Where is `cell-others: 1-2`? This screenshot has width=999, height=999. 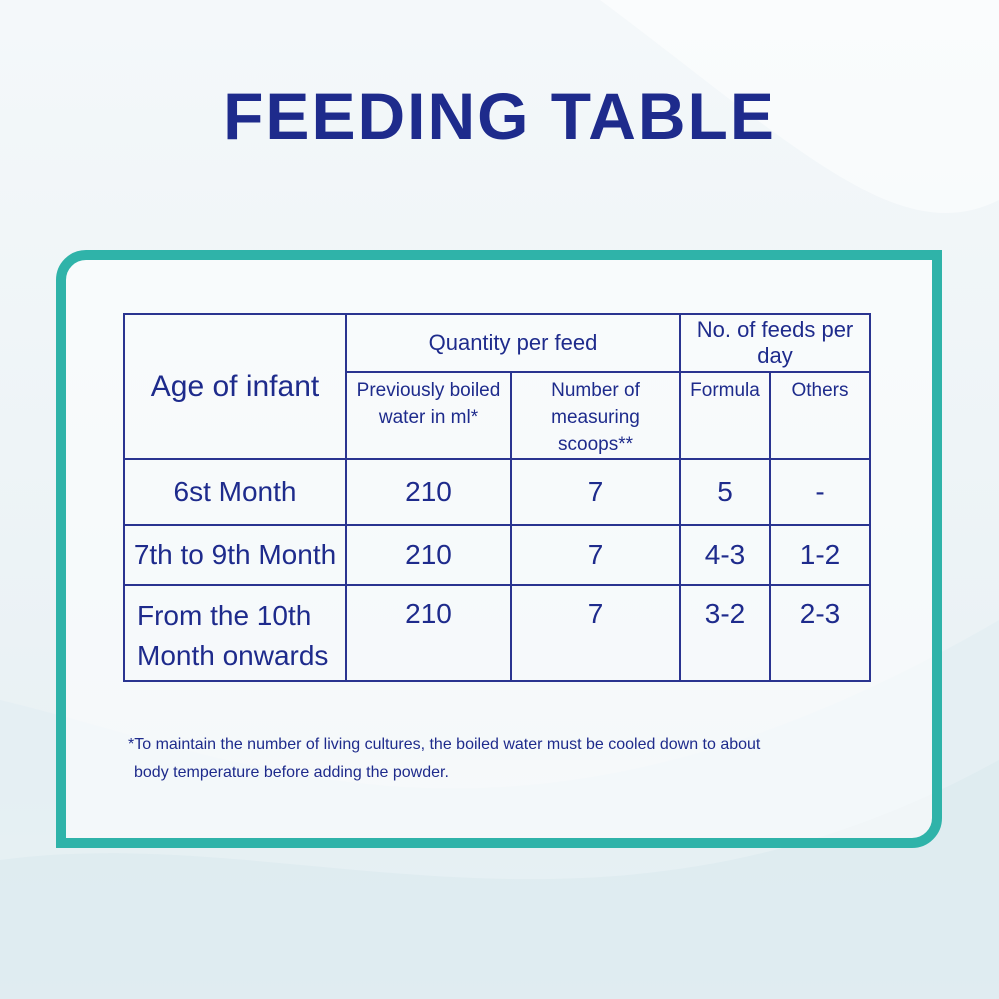
cell-others: 1-2 is located at coordinates (820, 555).